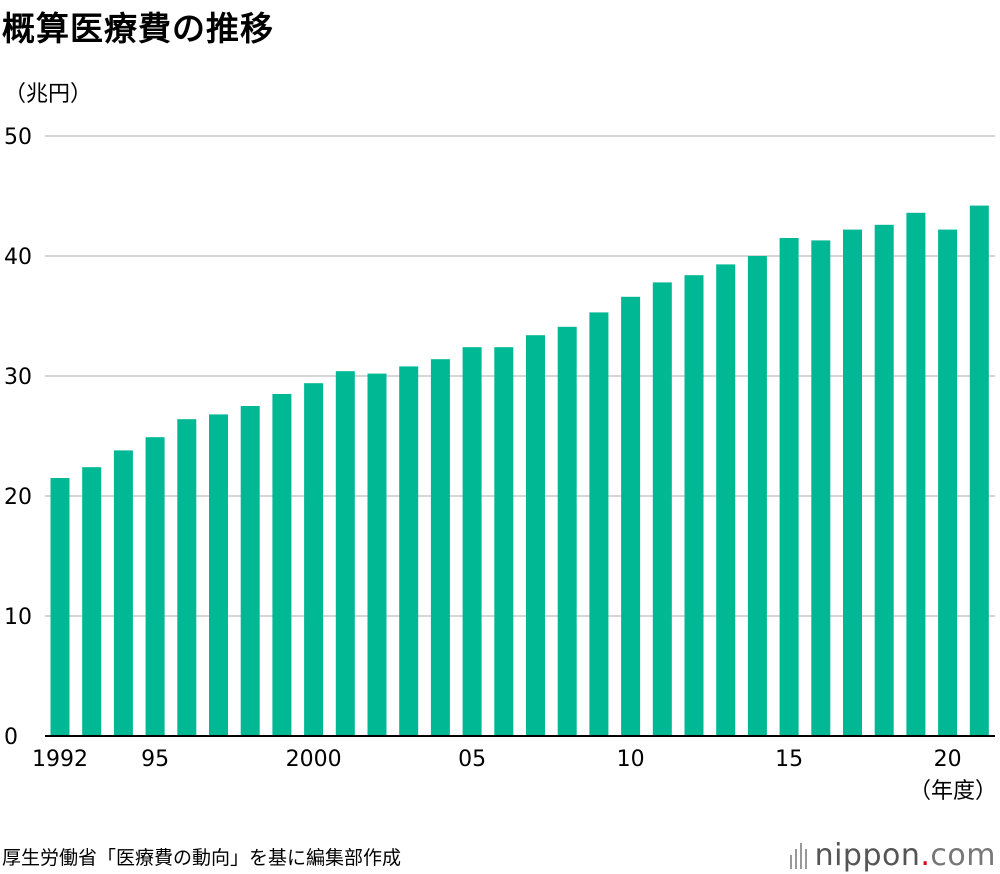 Image resolution: width=1000 pixels, height=874 pixels. What do you see at coordinates (218, 575) in the screenshot?
I see `bar-1997` at bounding box center [218, 575].